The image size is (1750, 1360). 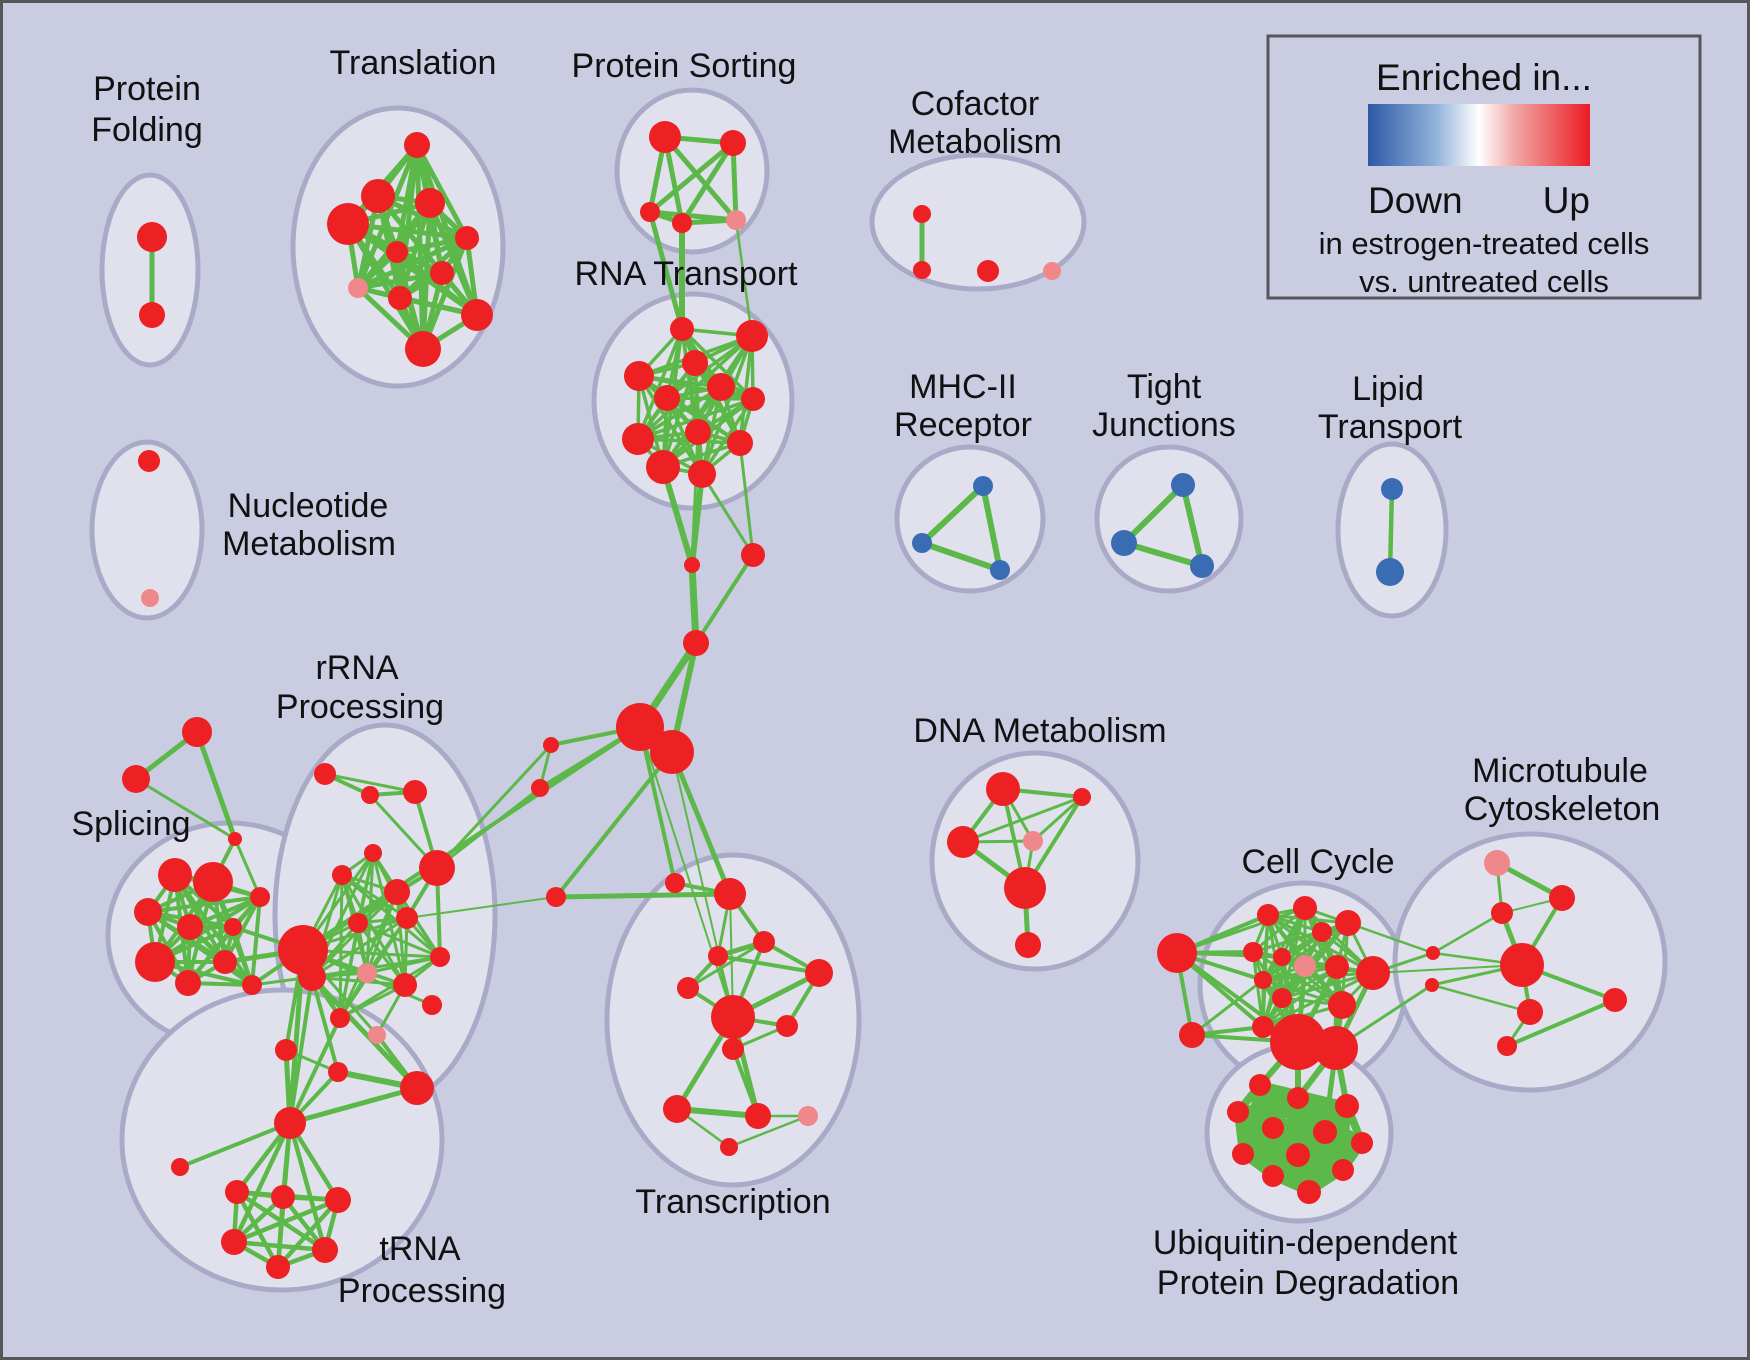 I want to click on edge-rt8-hb1, so click(x=695, y=498).